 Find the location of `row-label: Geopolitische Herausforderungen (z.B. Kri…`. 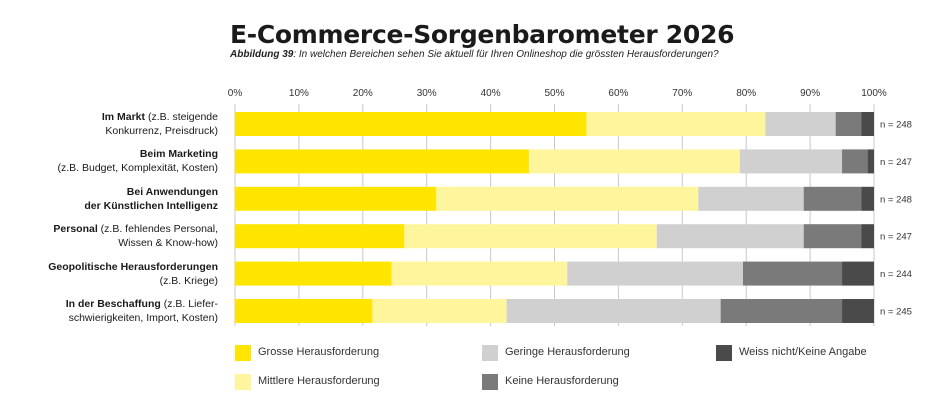

row-label: Geopolitische Herausforderungen (z.B. Kri… is located at coordinates (110, 274).